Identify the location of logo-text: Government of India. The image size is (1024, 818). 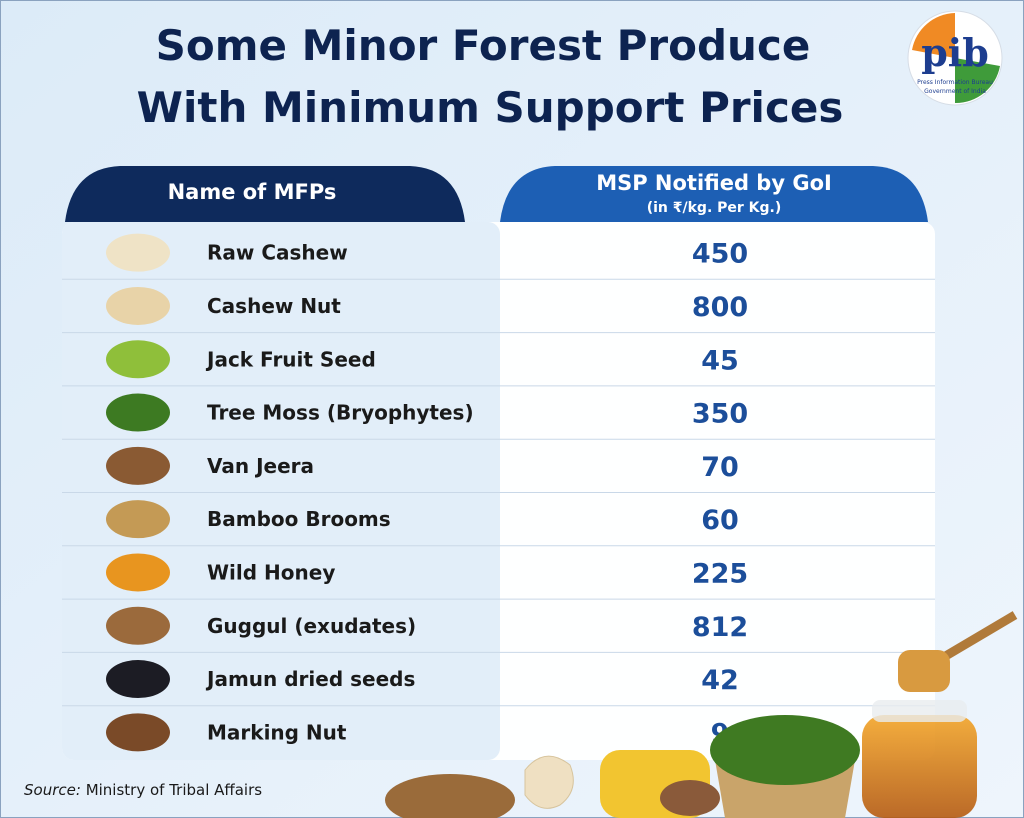
(955, 91).